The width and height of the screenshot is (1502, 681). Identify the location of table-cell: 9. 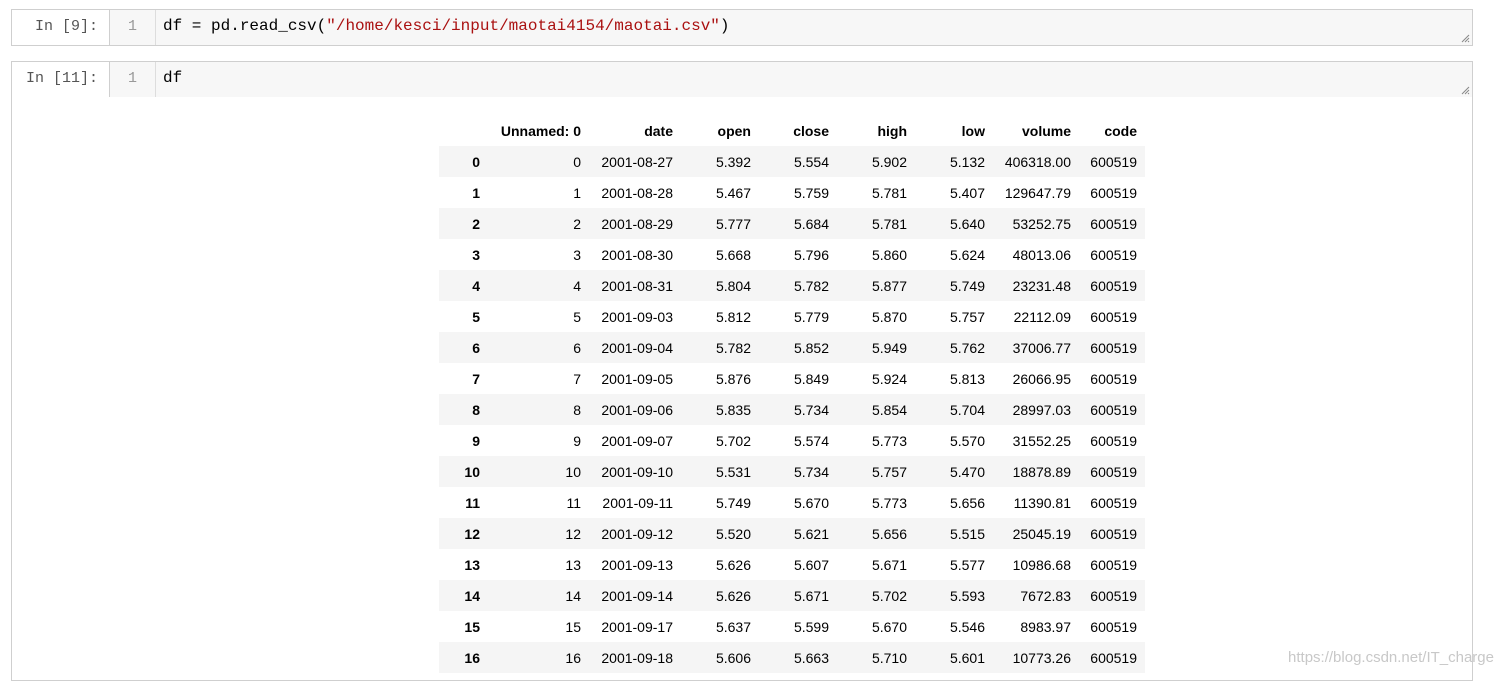
(577, 440).